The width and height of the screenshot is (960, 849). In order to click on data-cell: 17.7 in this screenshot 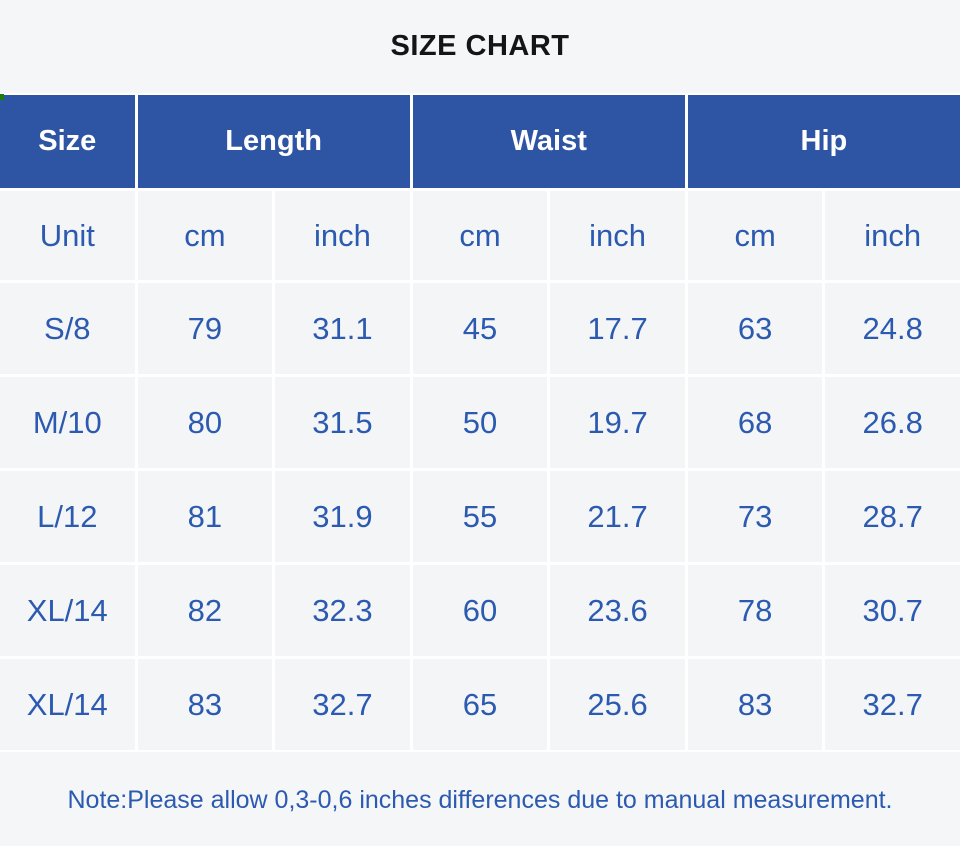, I will do `click(617, 328)`.